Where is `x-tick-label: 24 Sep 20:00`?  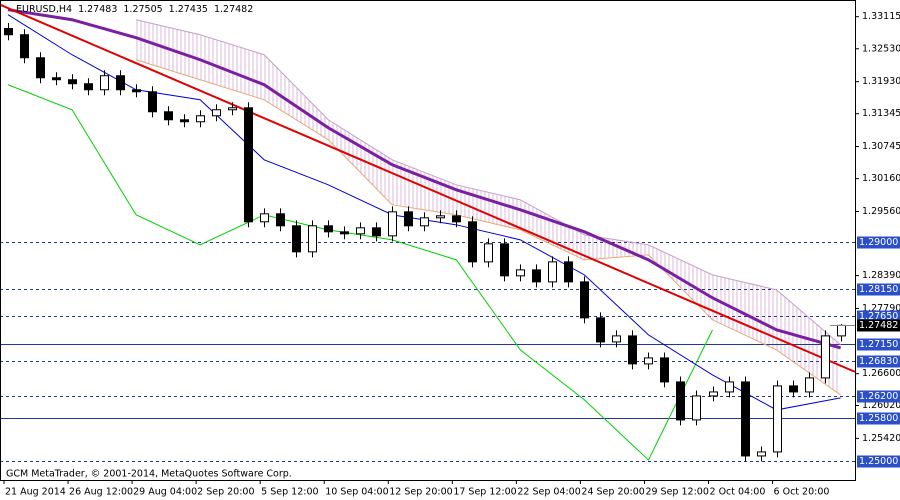 x-tick-label: 24 Sep 20:00 is located at coordinates (612, 492).